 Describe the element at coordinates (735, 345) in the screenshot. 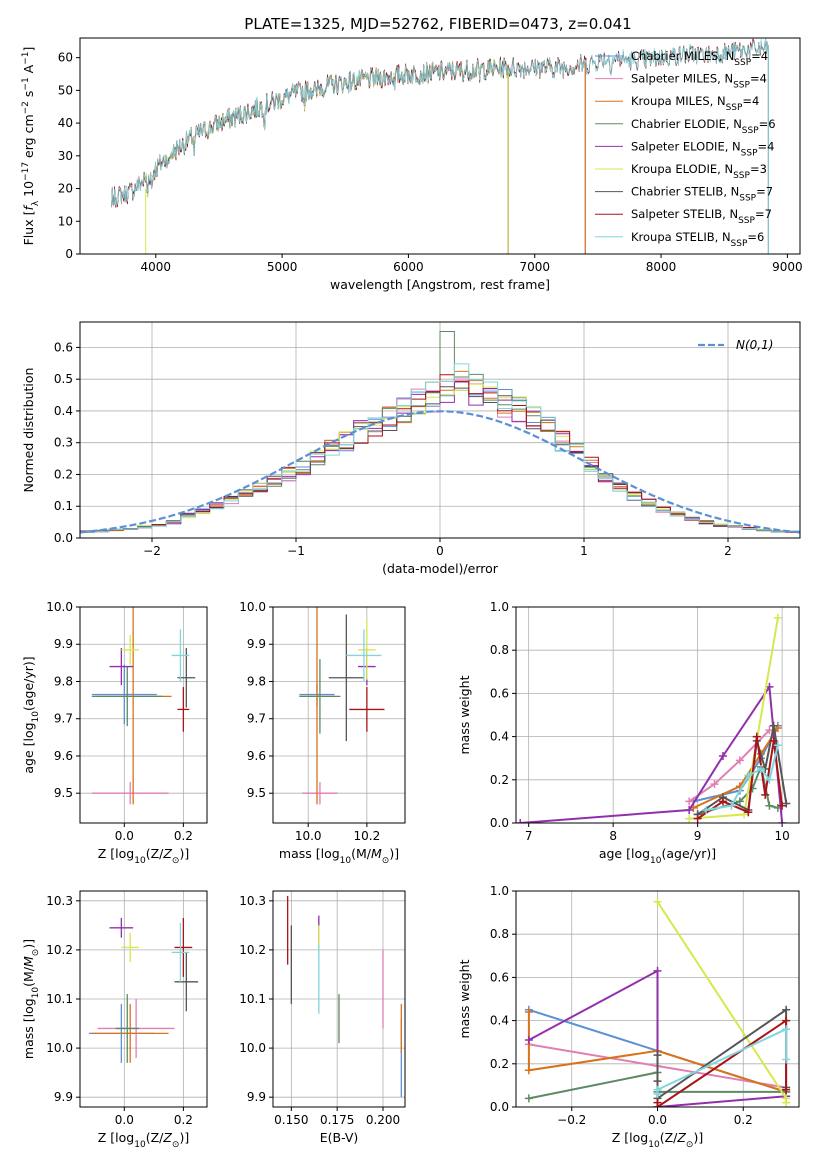

I see `legend: N(0,1)` at that location.